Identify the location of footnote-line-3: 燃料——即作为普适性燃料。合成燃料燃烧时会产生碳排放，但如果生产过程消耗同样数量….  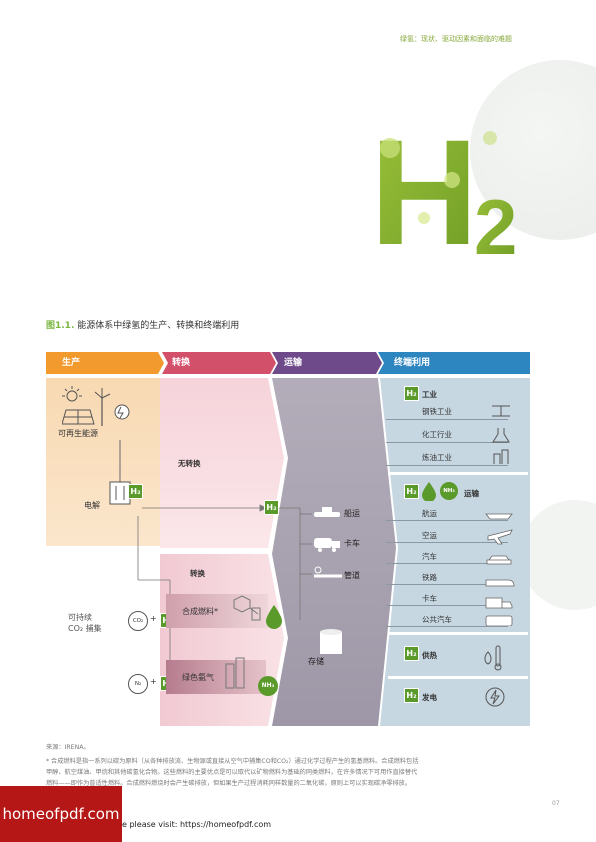
(229, 783).